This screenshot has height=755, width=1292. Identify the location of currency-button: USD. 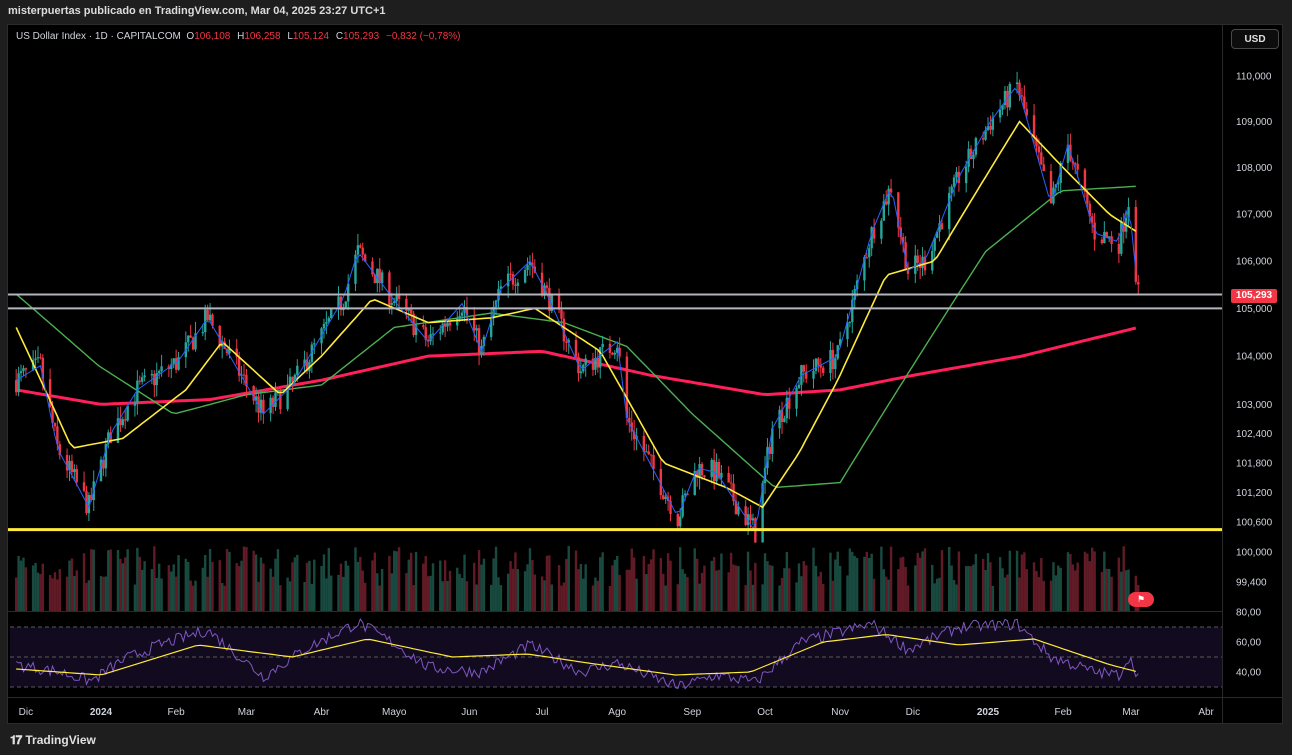
(1255, 39).